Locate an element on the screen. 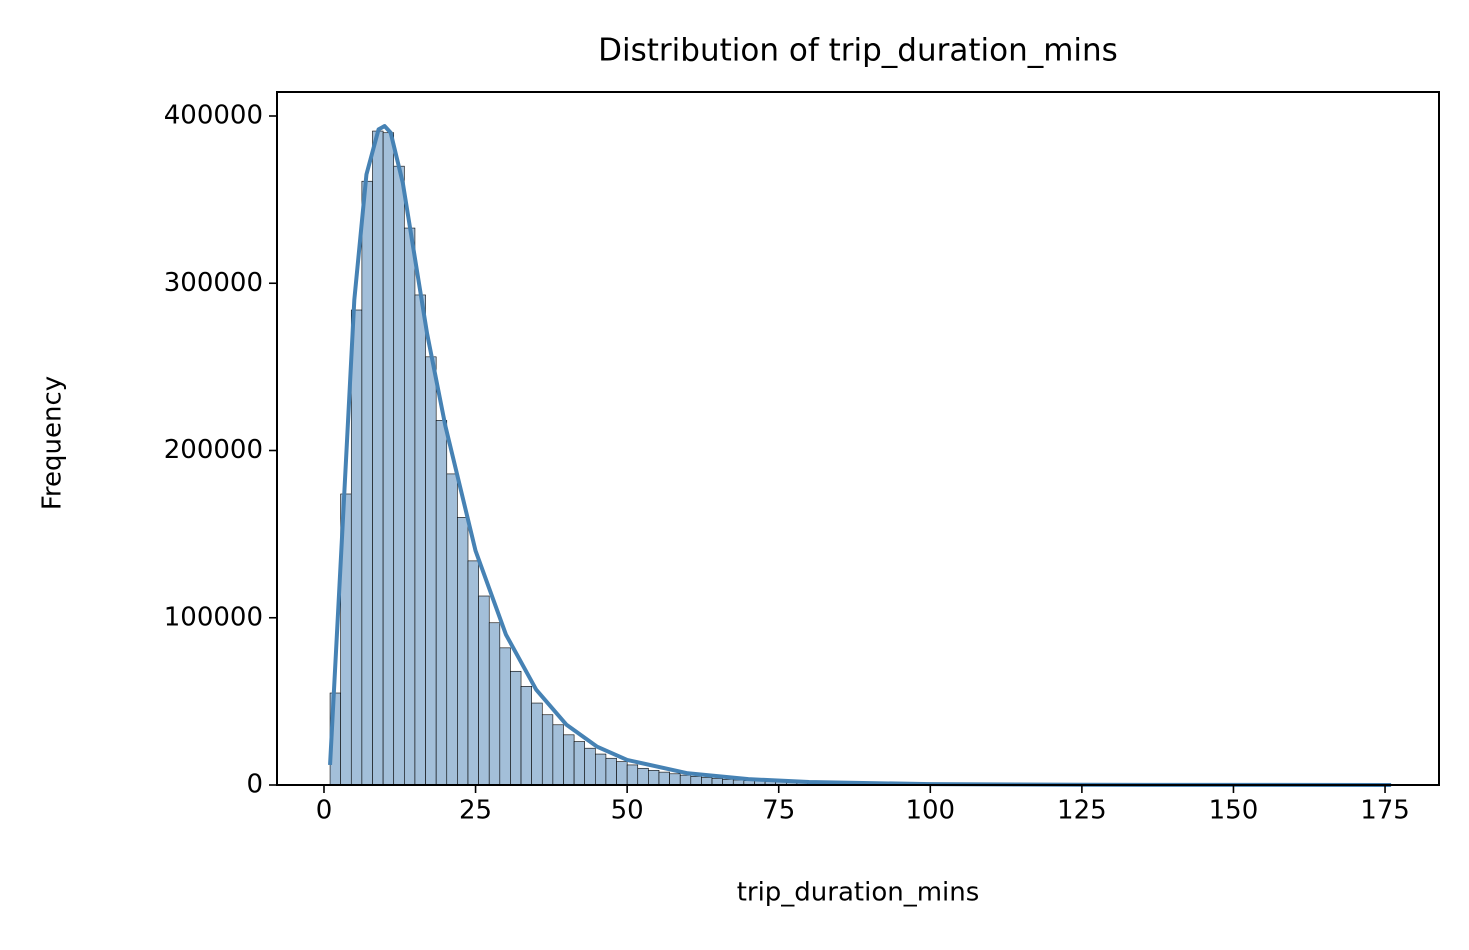  y-axis-label: Frequency is located at coordinates (53, 443).